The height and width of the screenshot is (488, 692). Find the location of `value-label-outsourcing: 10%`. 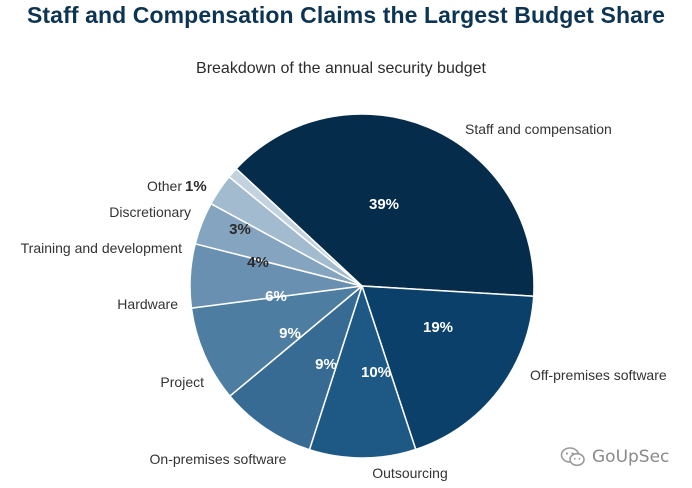

value-label-outsourcing: 10% is located at coordinates (376, 372).